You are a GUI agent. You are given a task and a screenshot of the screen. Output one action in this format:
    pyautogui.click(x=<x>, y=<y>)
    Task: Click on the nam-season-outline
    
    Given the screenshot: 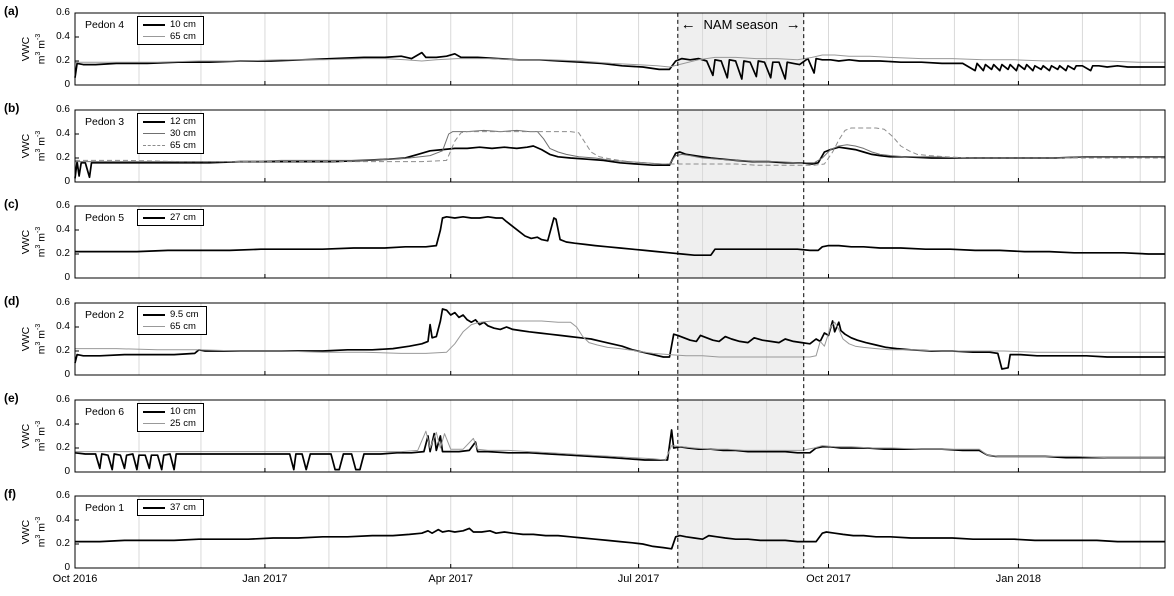 What is the action you would take?
    pyautogui.click(x=741, y=290)
    